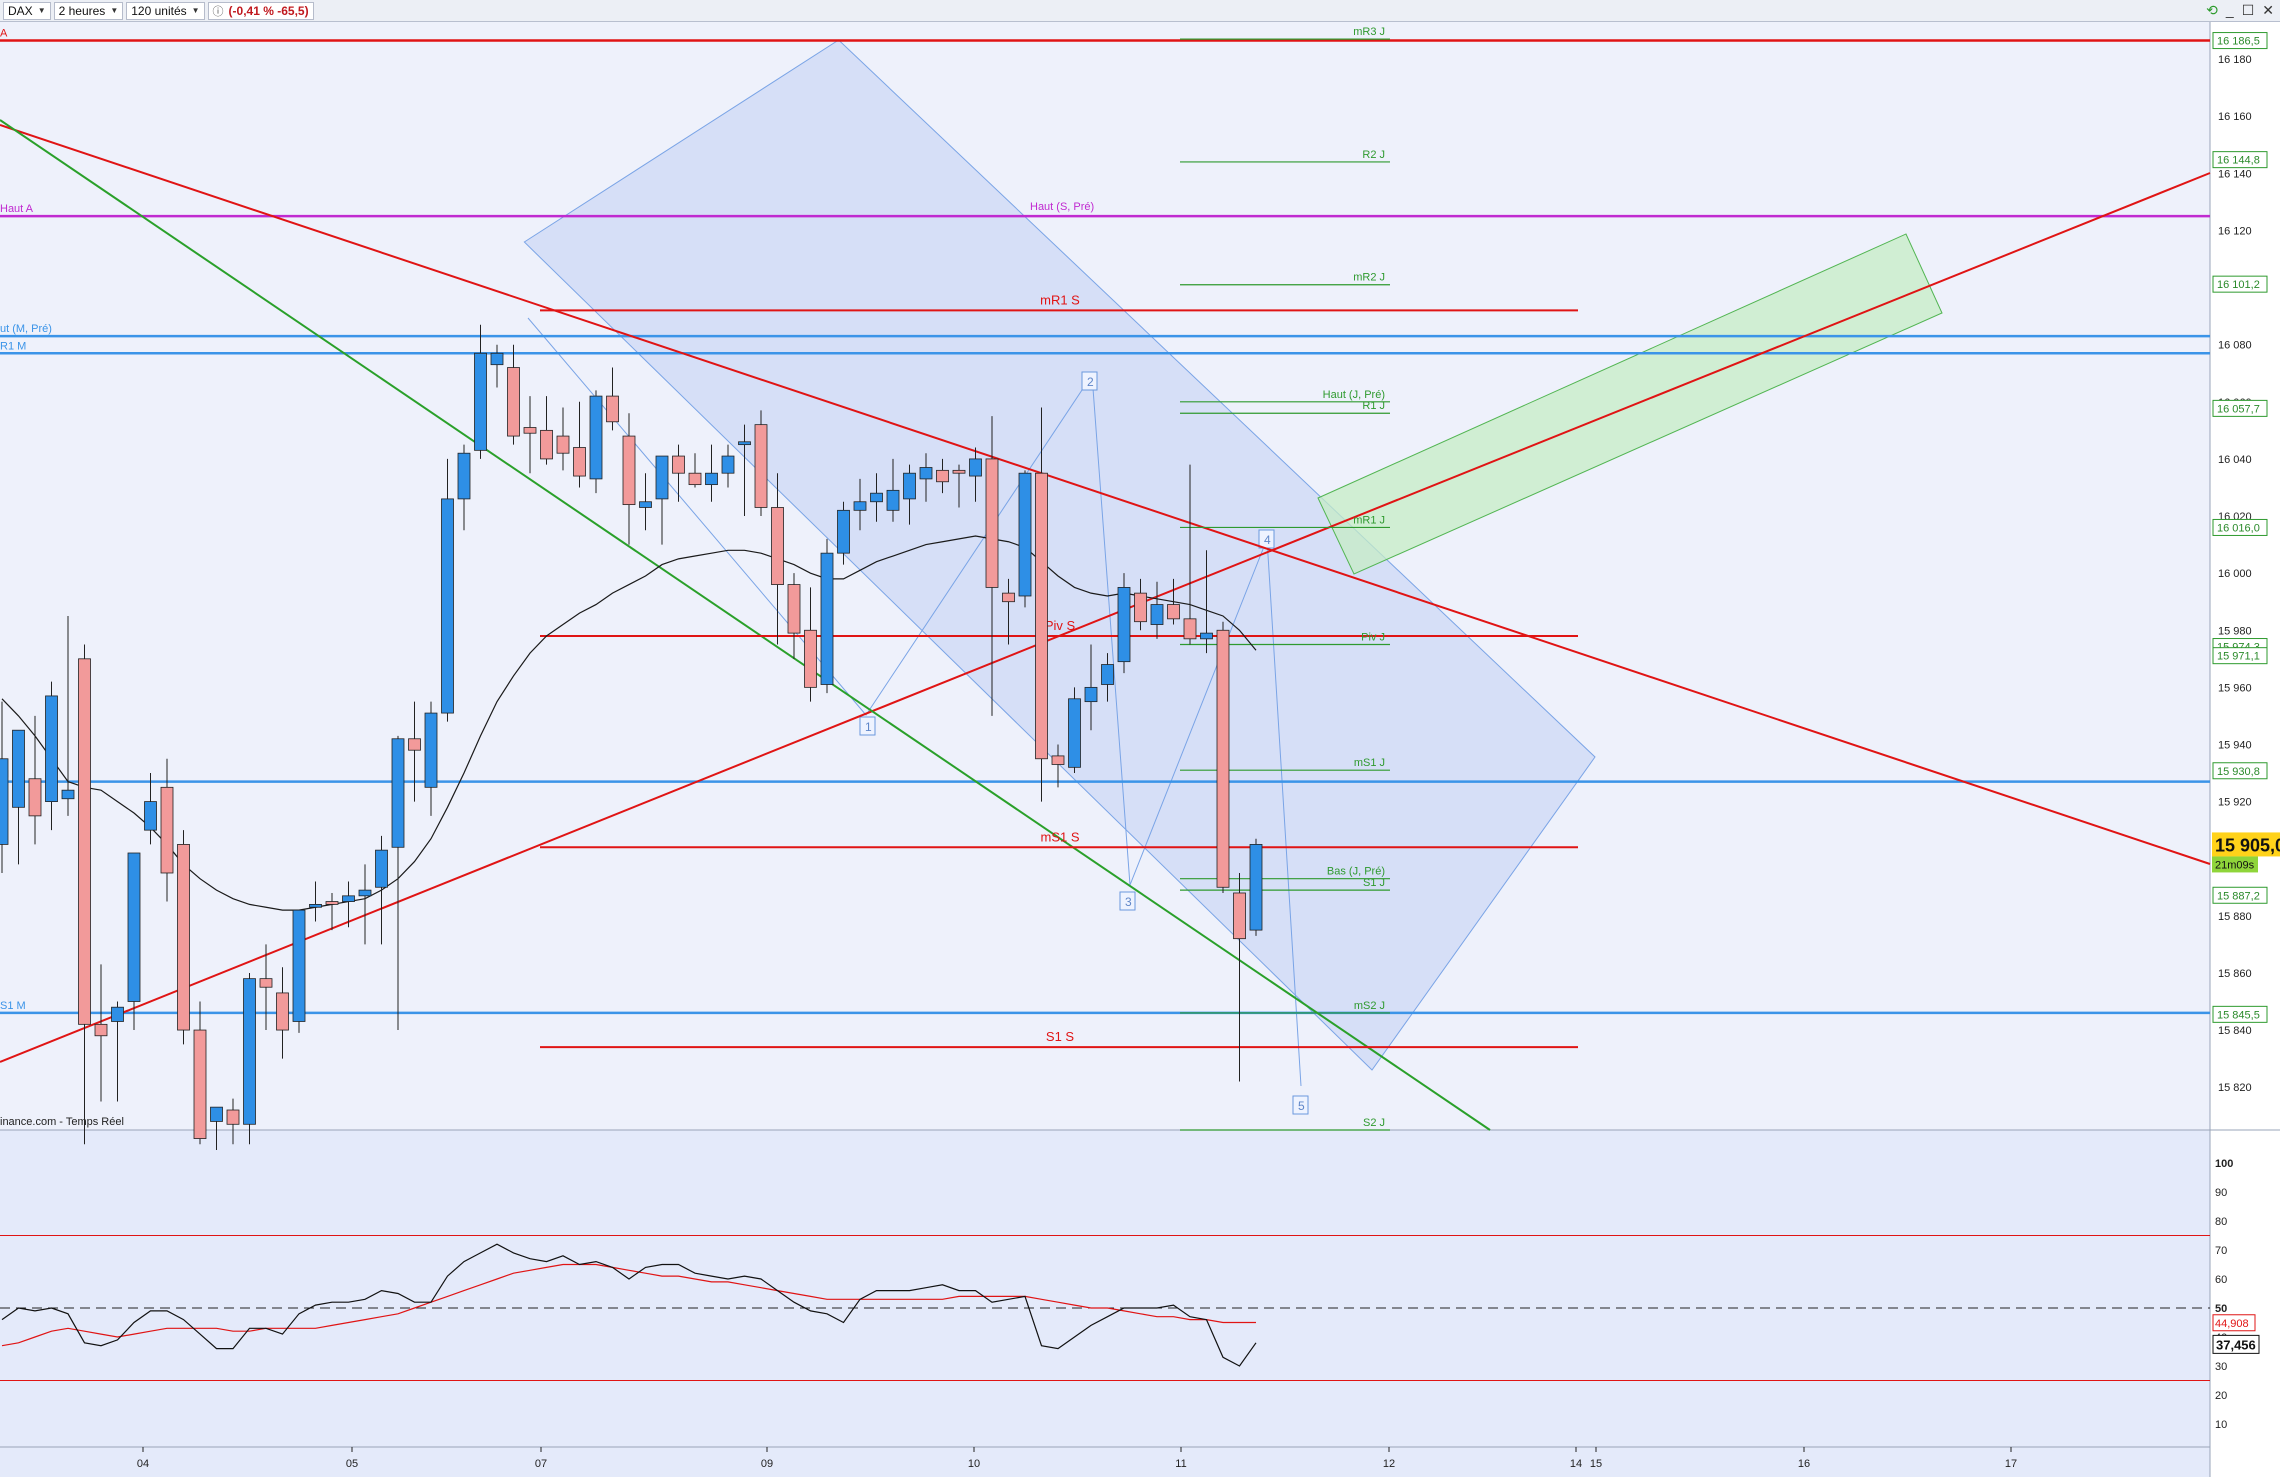 This screenshot has width=2280, height=1477. What do you see at coordinates (1059, 836) in the screenshot?
I see `weekly-pivot-label: mS1 S` at bounding box center [1059, 836].